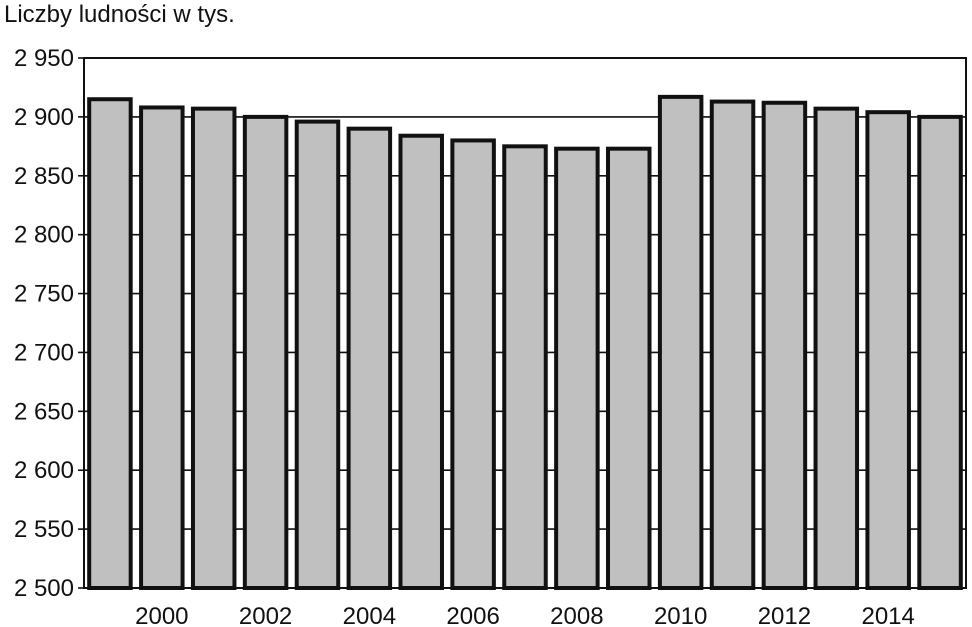  I want to click on x-tick-label-2004: 2004, so click(369, 615).